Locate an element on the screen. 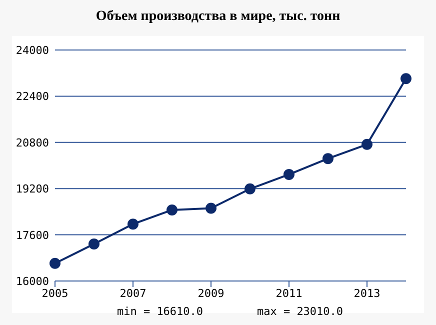 The width and height of the screenshot is (436, 325). y-tick-label: 22400 is located at coordinates (32, 97).